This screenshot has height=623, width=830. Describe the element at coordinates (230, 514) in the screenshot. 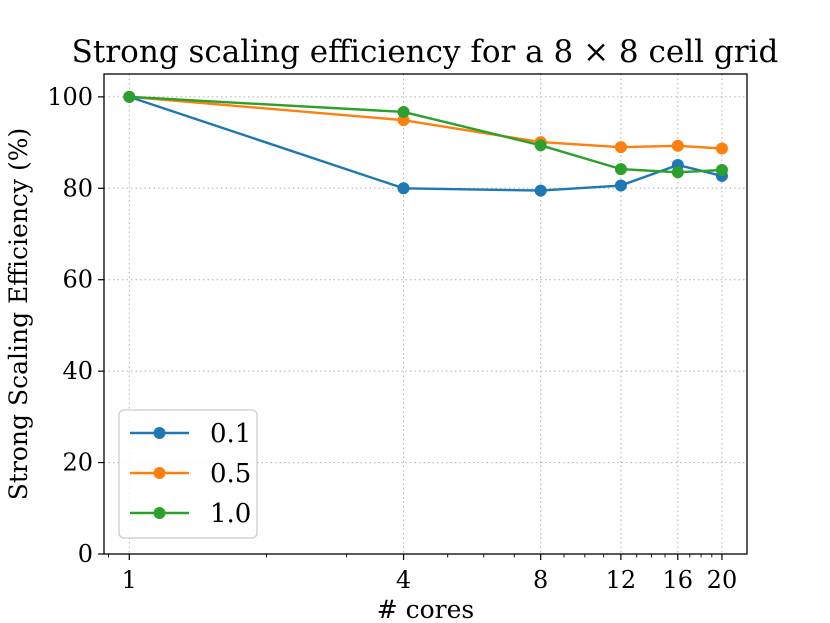

I see `legend-label: 1.0` at that location.